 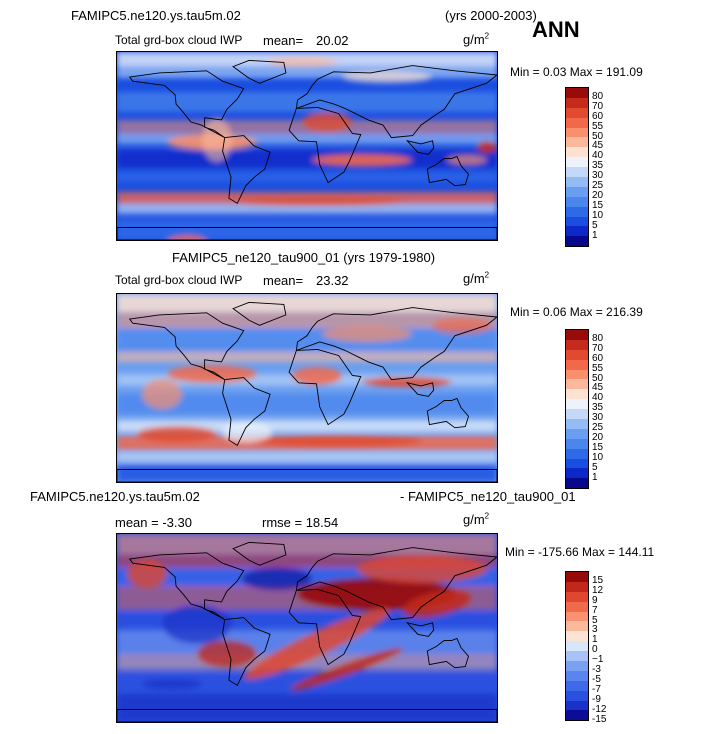 What do you see at coordinates (283, 40) in the screenshot?
I see `panel1-mean-label: mean=` at bounding box center [283, 40].